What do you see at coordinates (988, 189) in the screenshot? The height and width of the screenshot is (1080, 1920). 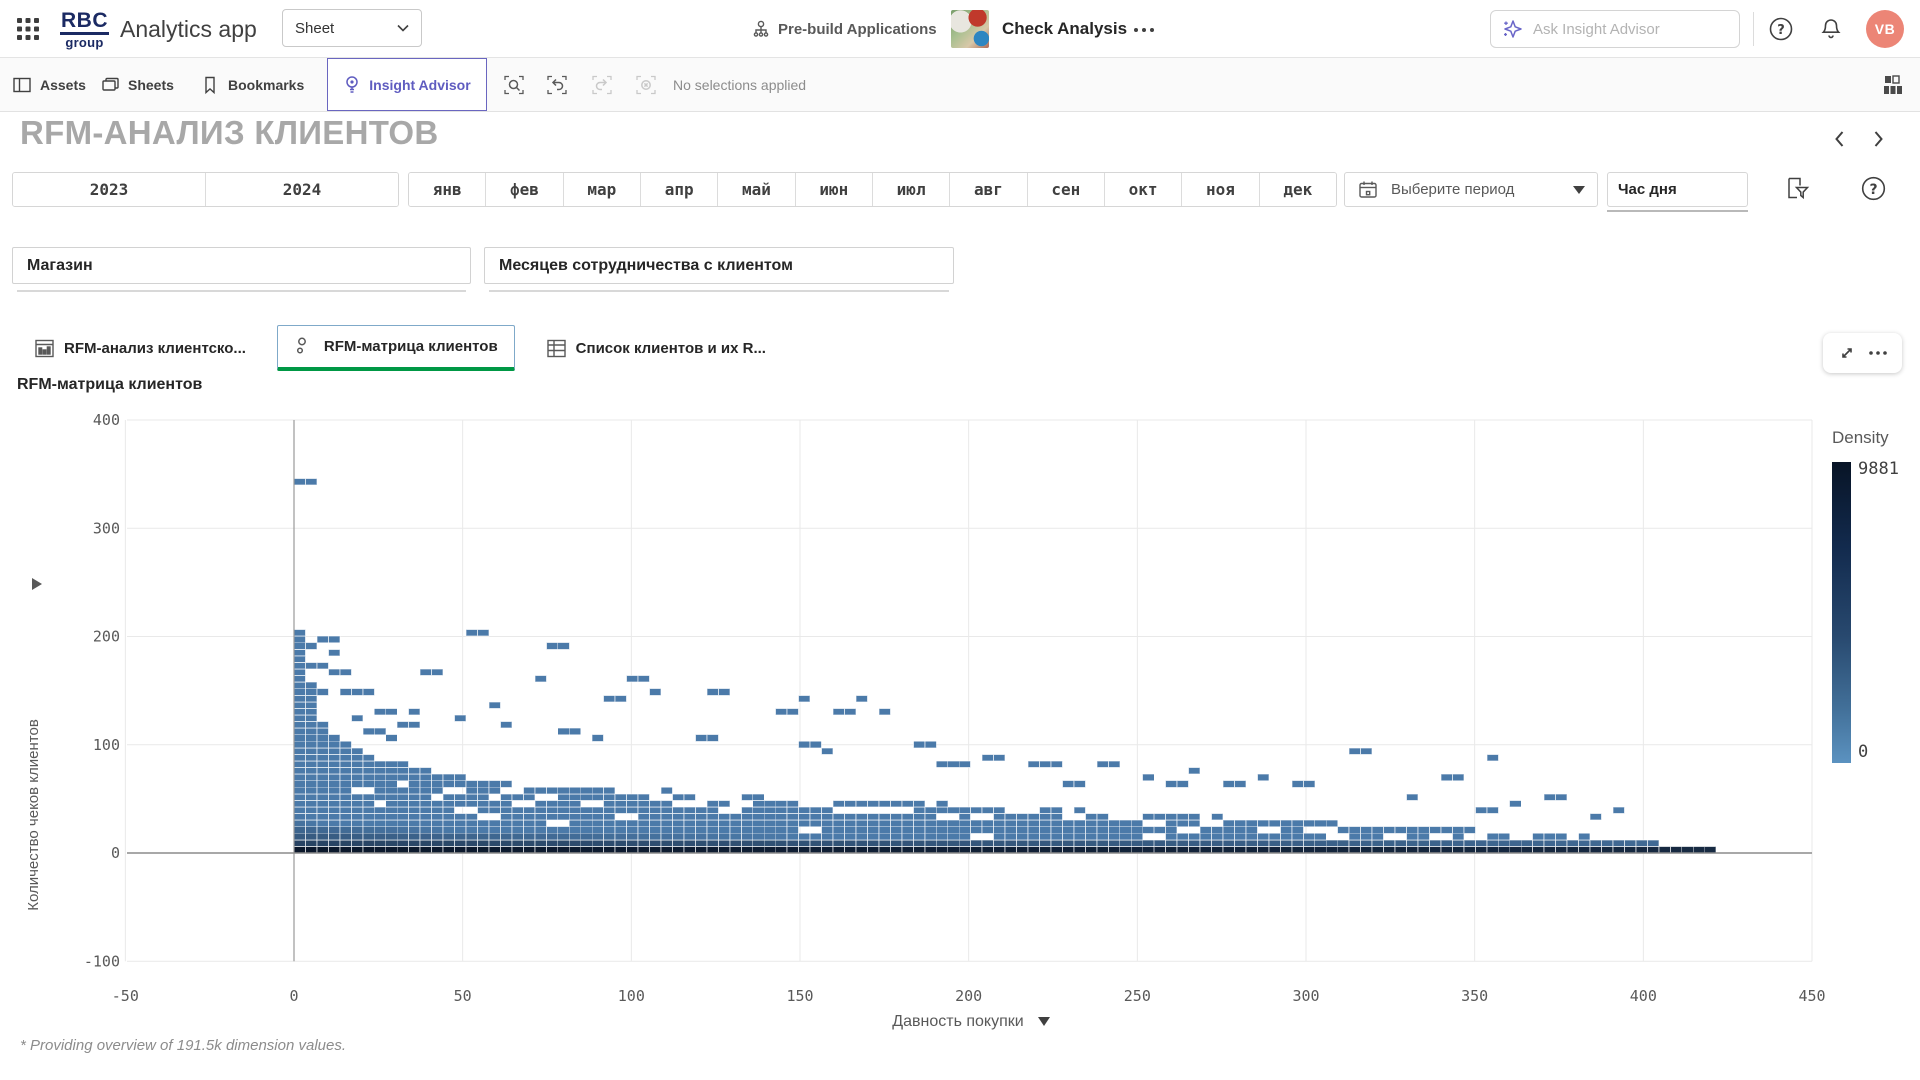 I see `month-filter-авг: авг` at bounding box center [988, 189].